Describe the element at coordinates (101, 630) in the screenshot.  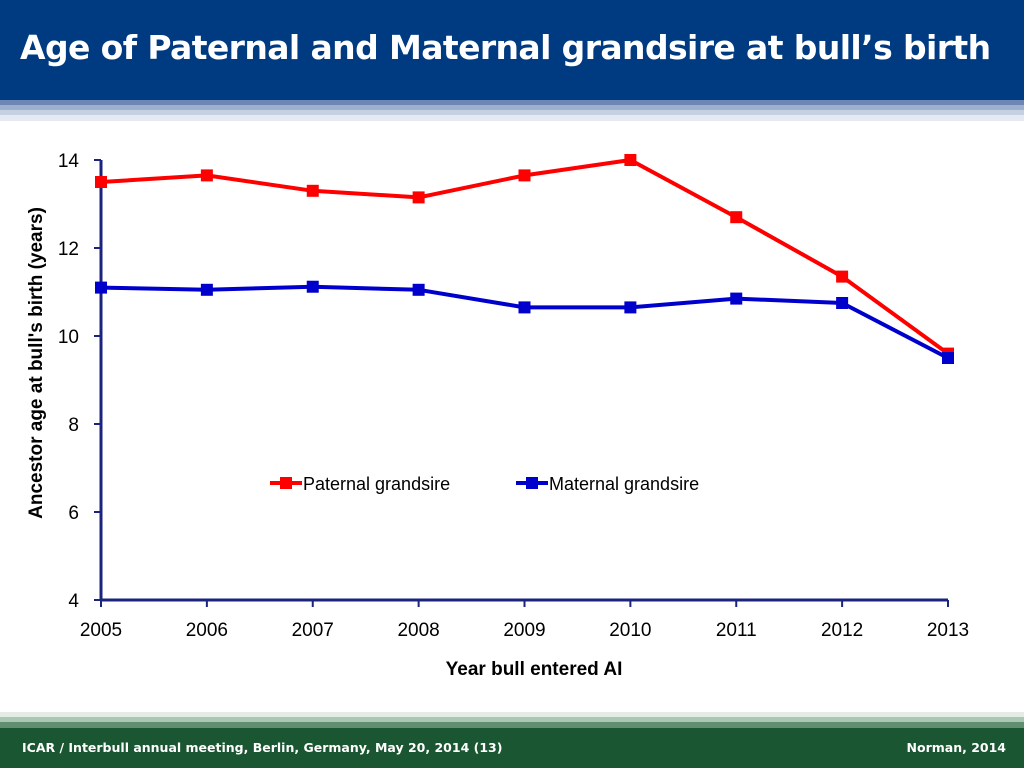
I see `x-tick-label: 2005` at that location.